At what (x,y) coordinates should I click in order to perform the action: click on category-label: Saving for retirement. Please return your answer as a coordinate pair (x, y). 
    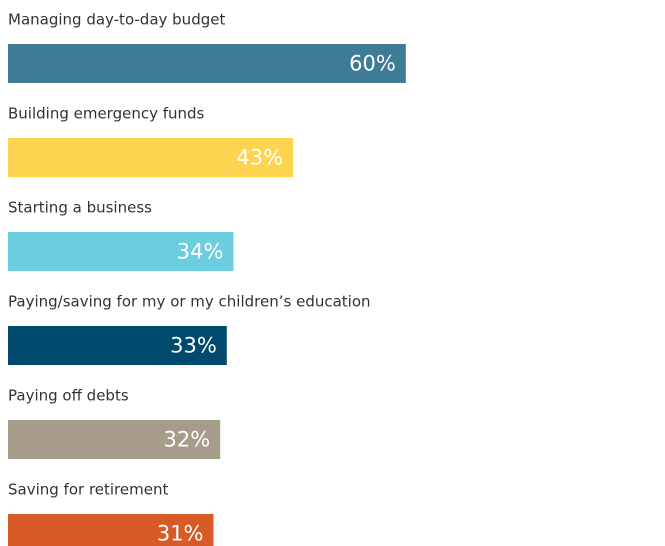
    Looking at the image, I should click on (88, 490).